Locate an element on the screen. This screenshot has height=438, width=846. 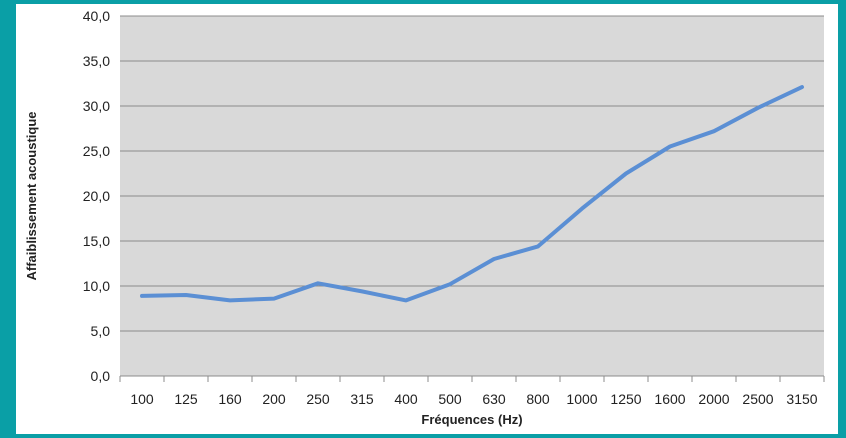
x-tick-label: 200 is located at coordinates (274, 399).